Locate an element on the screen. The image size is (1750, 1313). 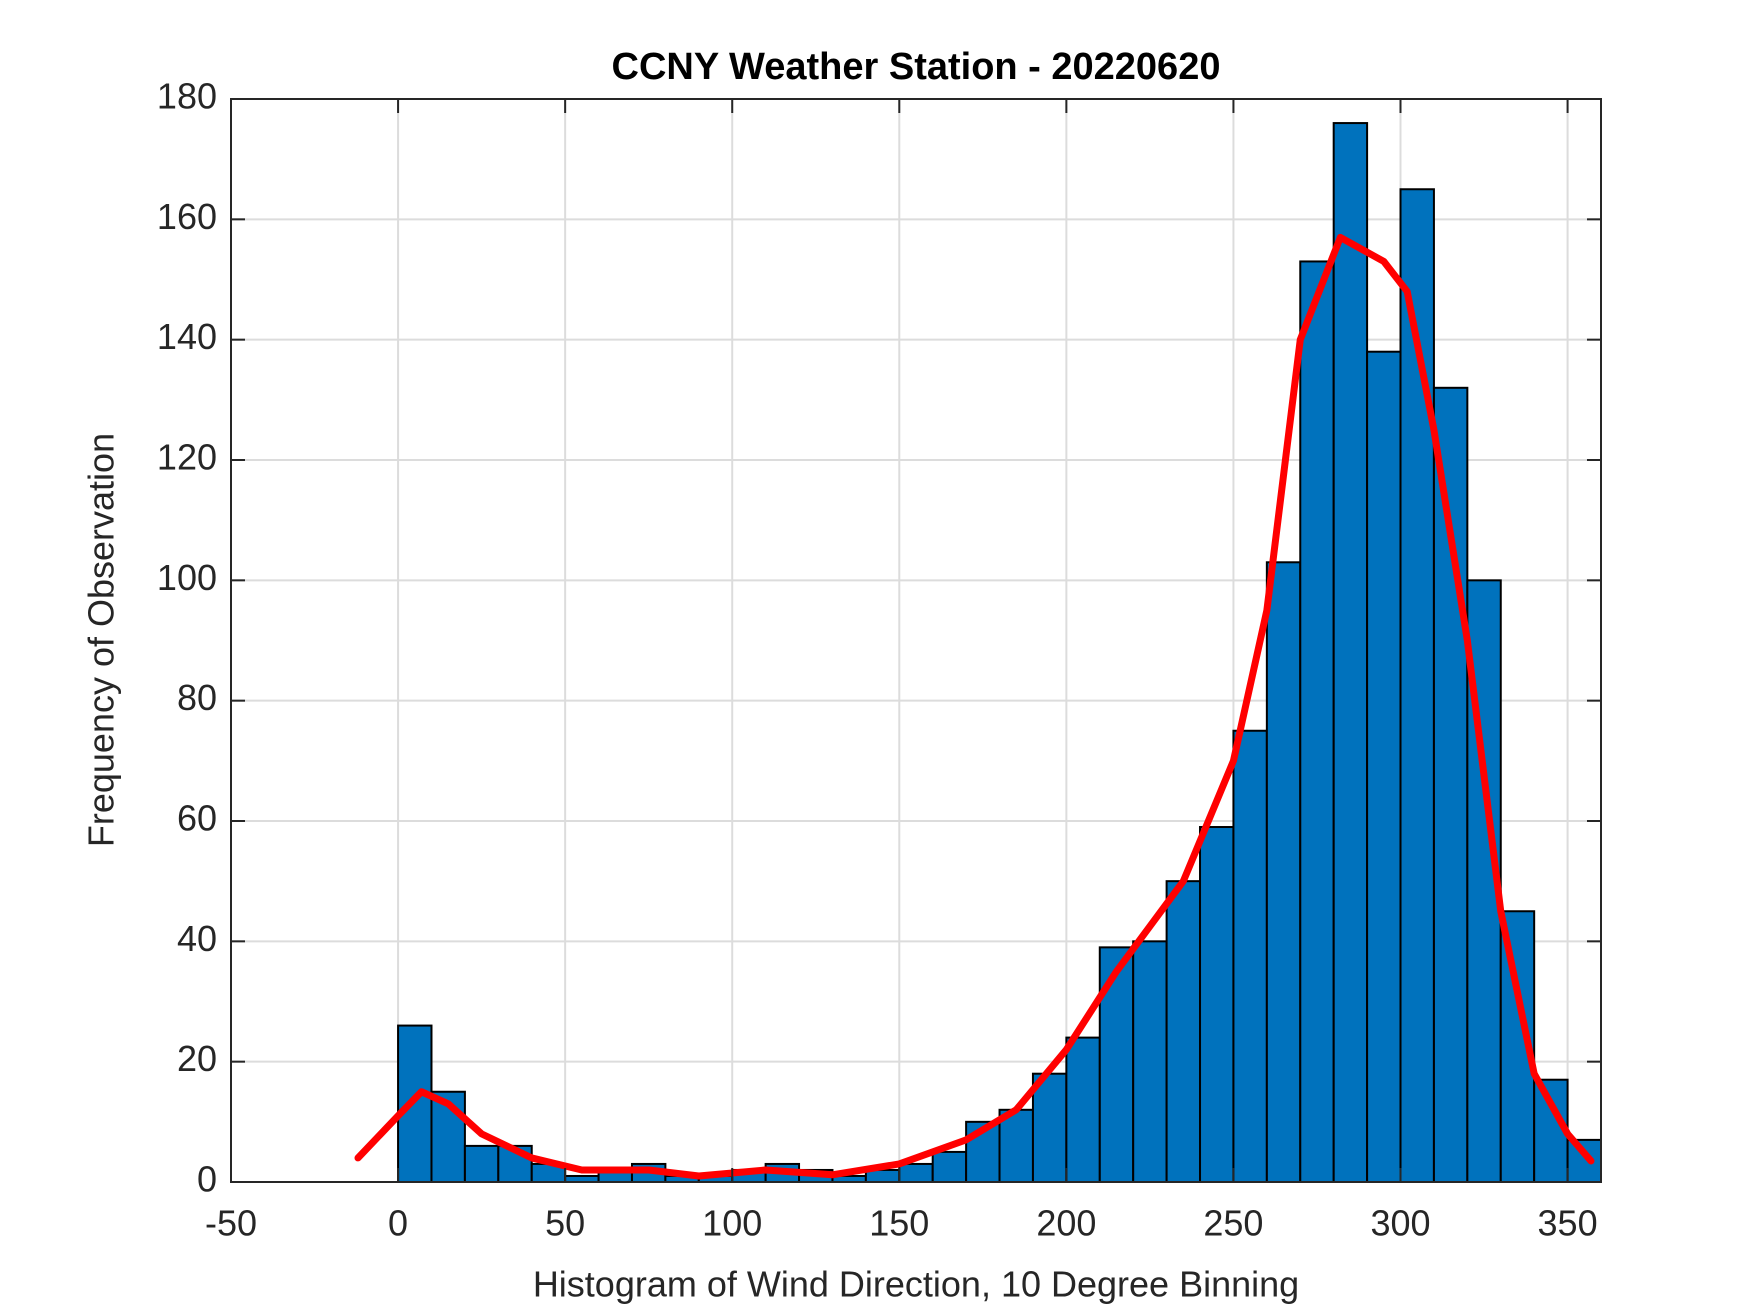
x-tick-label: 50 is located at coordinates (565, 1223).